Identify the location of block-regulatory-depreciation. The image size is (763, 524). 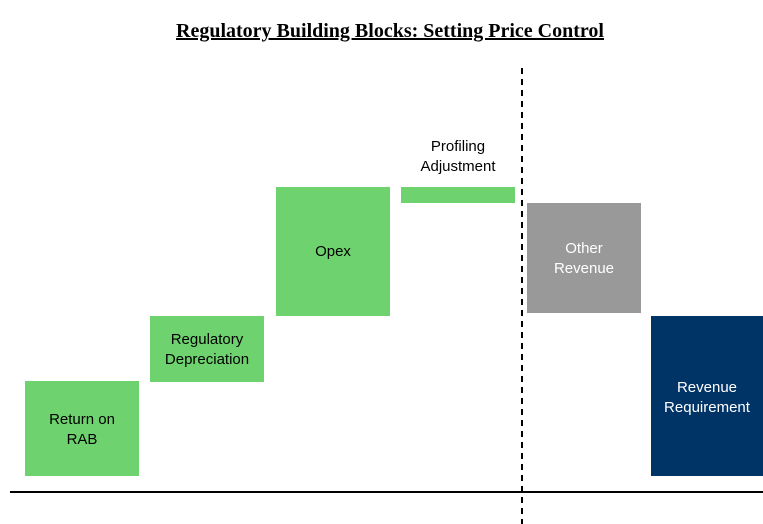
(207, 349).